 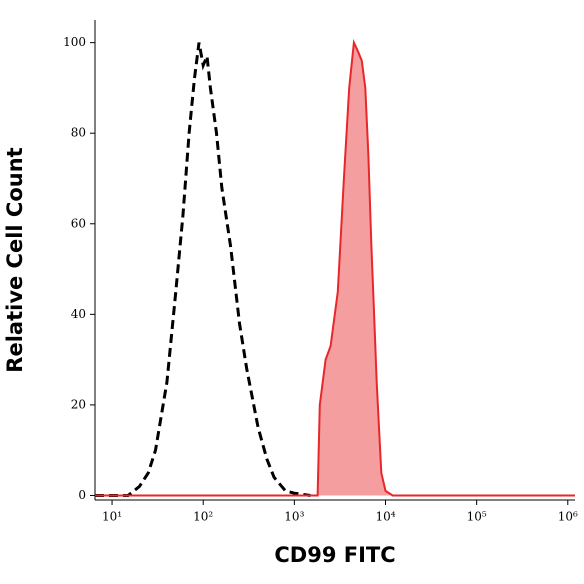 I want to click on x-tick-label: 10¹, so click(x=112, y=517).